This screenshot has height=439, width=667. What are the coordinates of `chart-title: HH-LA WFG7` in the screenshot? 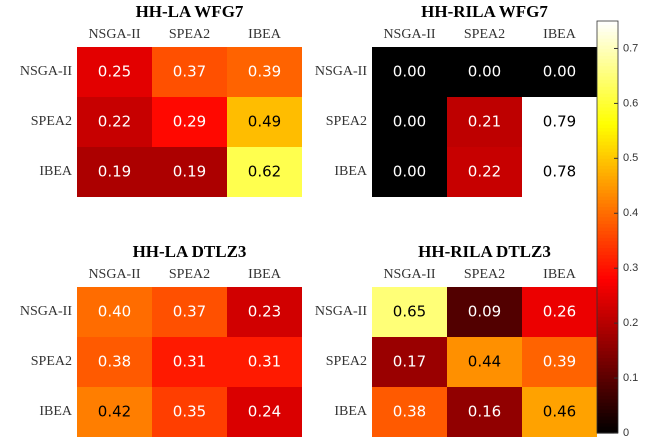 It's located at (190, 11).